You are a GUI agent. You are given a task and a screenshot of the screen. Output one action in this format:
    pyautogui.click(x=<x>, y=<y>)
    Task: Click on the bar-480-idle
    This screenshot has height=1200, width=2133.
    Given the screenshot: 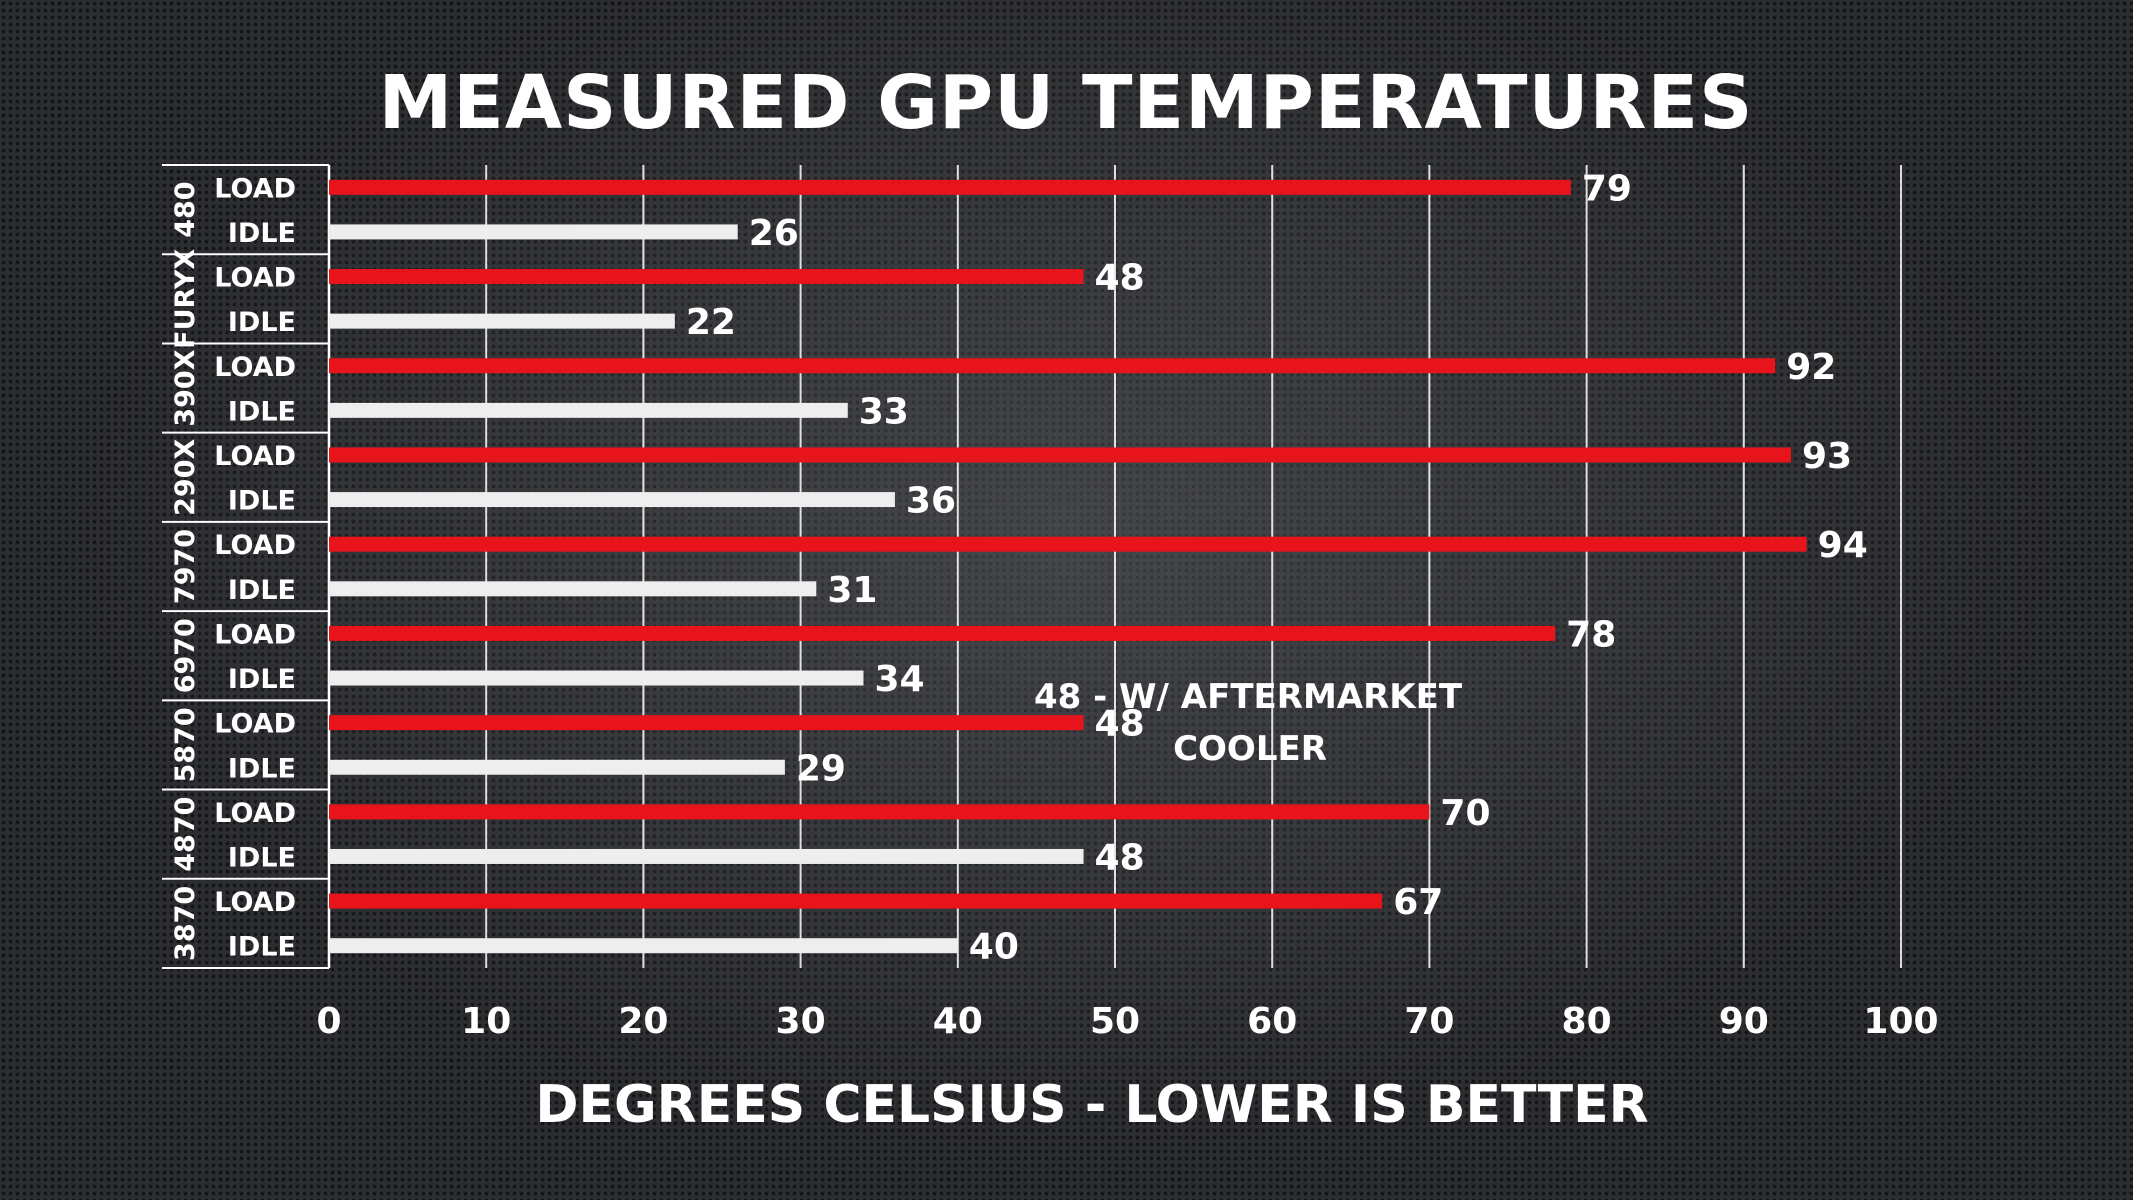 What is the action you would take?
    pyautogui.click(x=533, y=232)
    